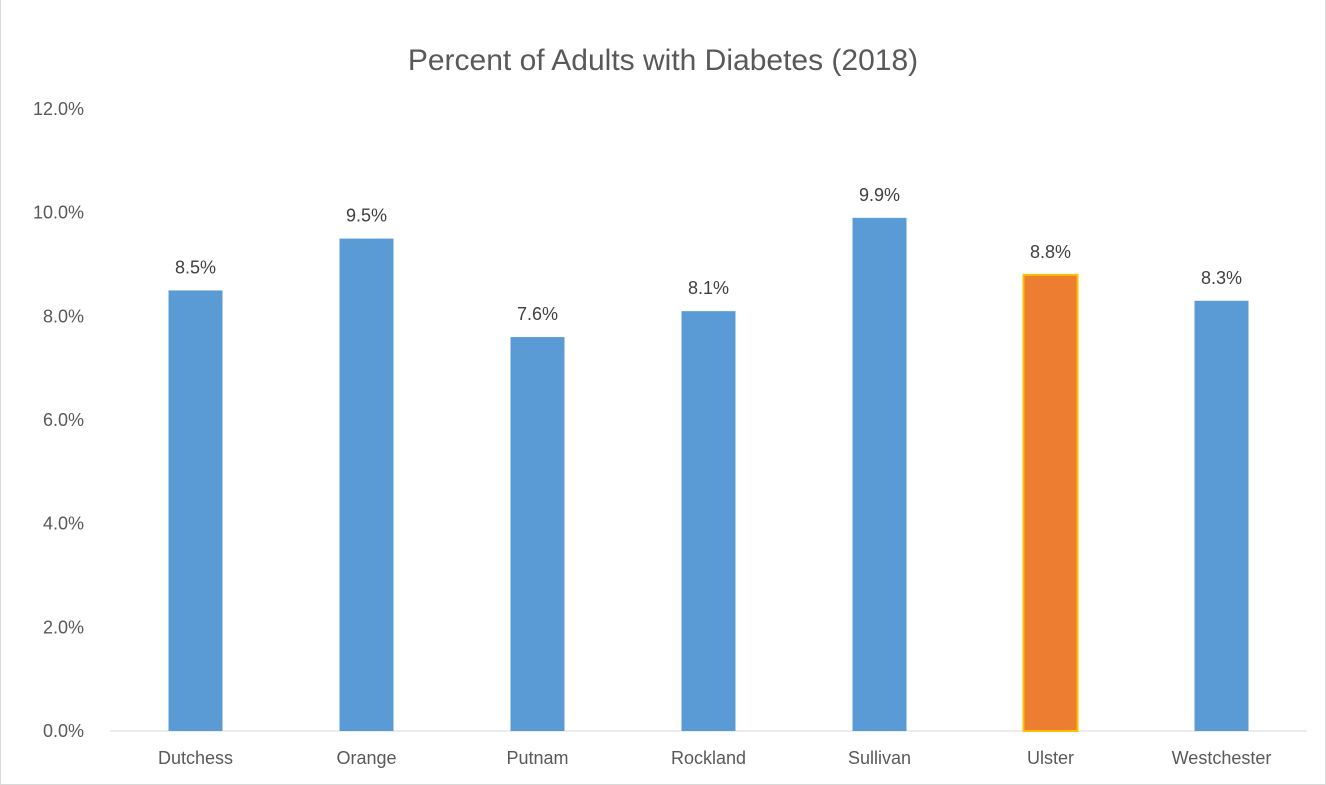  Describe the element at coordinates (1222, 758) in the screenshot. I see `category-label-westchester: Westchester` at that location.